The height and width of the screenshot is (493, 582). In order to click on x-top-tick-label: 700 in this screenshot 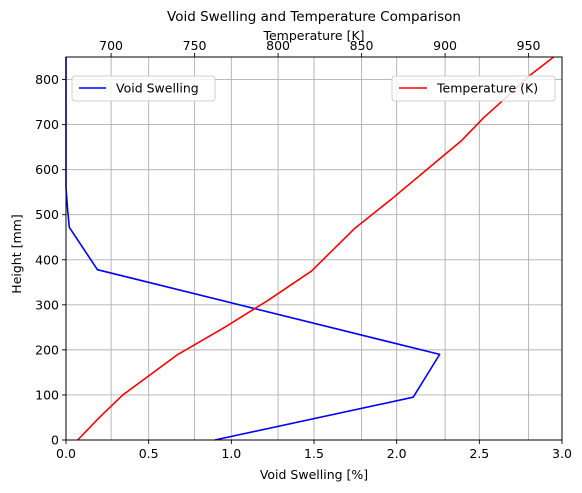, I will do `click(111, 45)`.